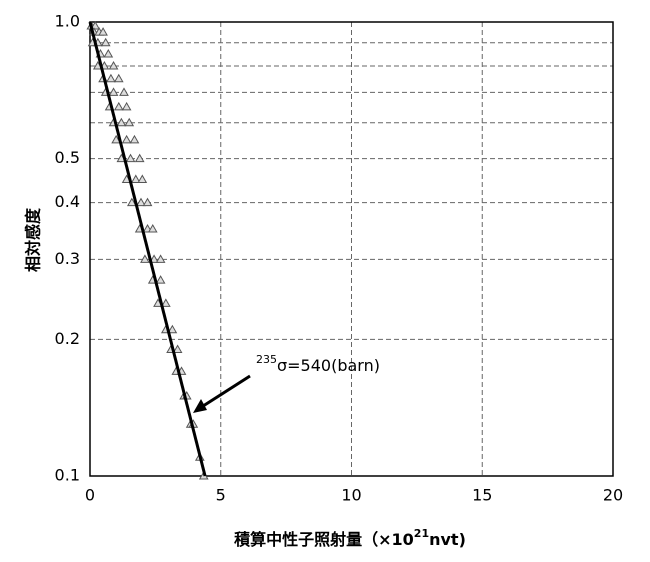  What do you see at coordinates (323, 539) in the screenshot?
I see `x-axis-label-main: 積算中性子照射量（×10` at bounding box center [323, 539].